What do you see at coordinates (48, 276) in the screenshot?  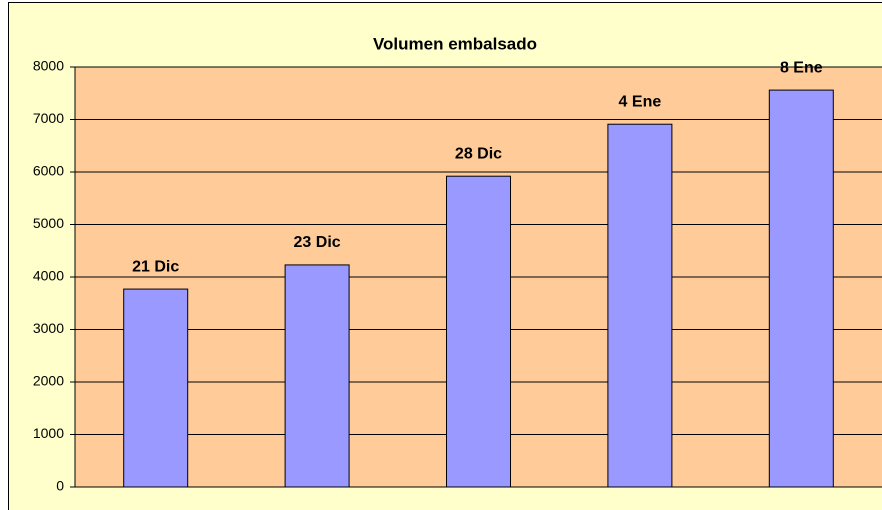 I see `y-tick-label: 4000` at bounding box center [48, 276].